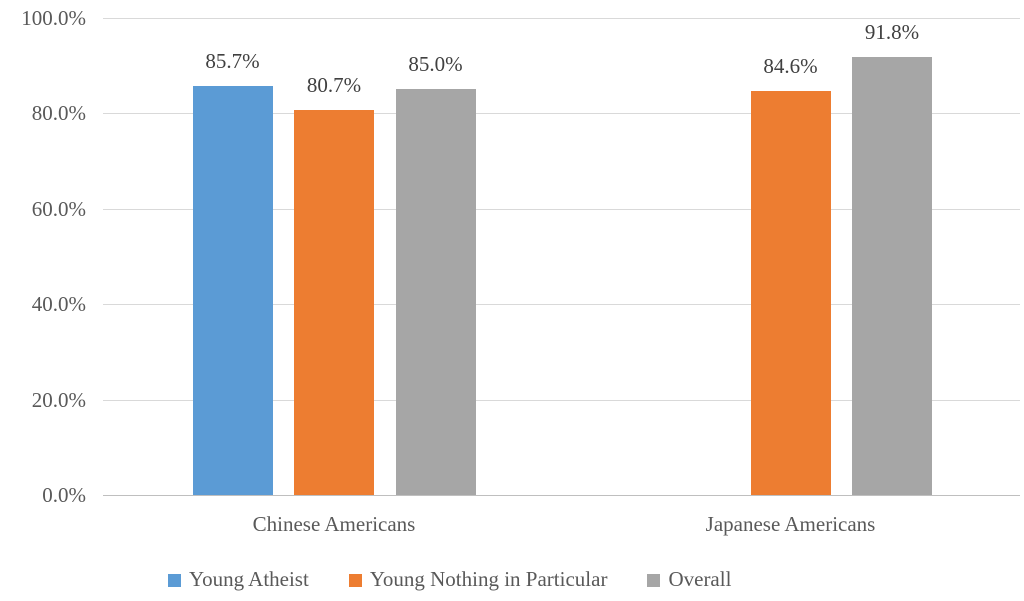 This screenshot has height=601, width=1024. Describe the element at coordinates (53, 17) in the screenshot. I see `y-axis-tick-label: 100.0%` at that location.